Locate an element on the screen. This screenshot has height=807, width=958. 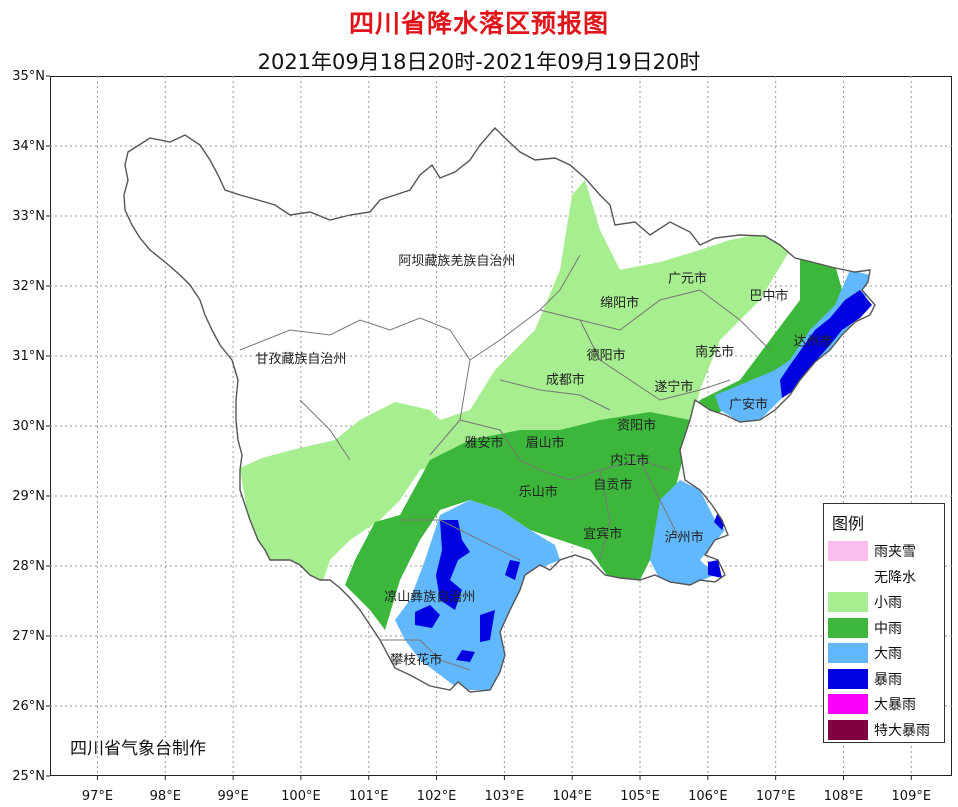
legend: 图例 雨夹雪无降水小雨中雨大雨暴雨大暴雨特大暴雨 is located at coordinates (884, 623).